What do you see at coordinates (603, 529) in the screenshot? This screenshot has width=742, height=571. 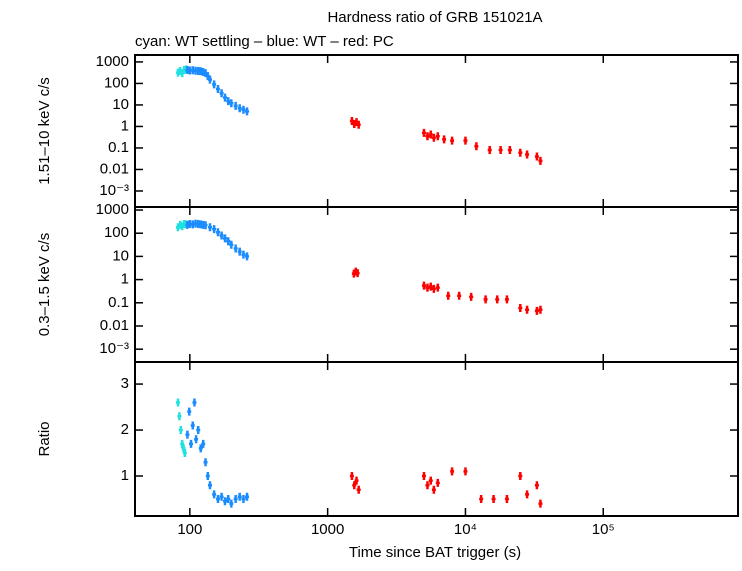 I see `x-tick-label: 10⁵` at bounding box center [603, 529].